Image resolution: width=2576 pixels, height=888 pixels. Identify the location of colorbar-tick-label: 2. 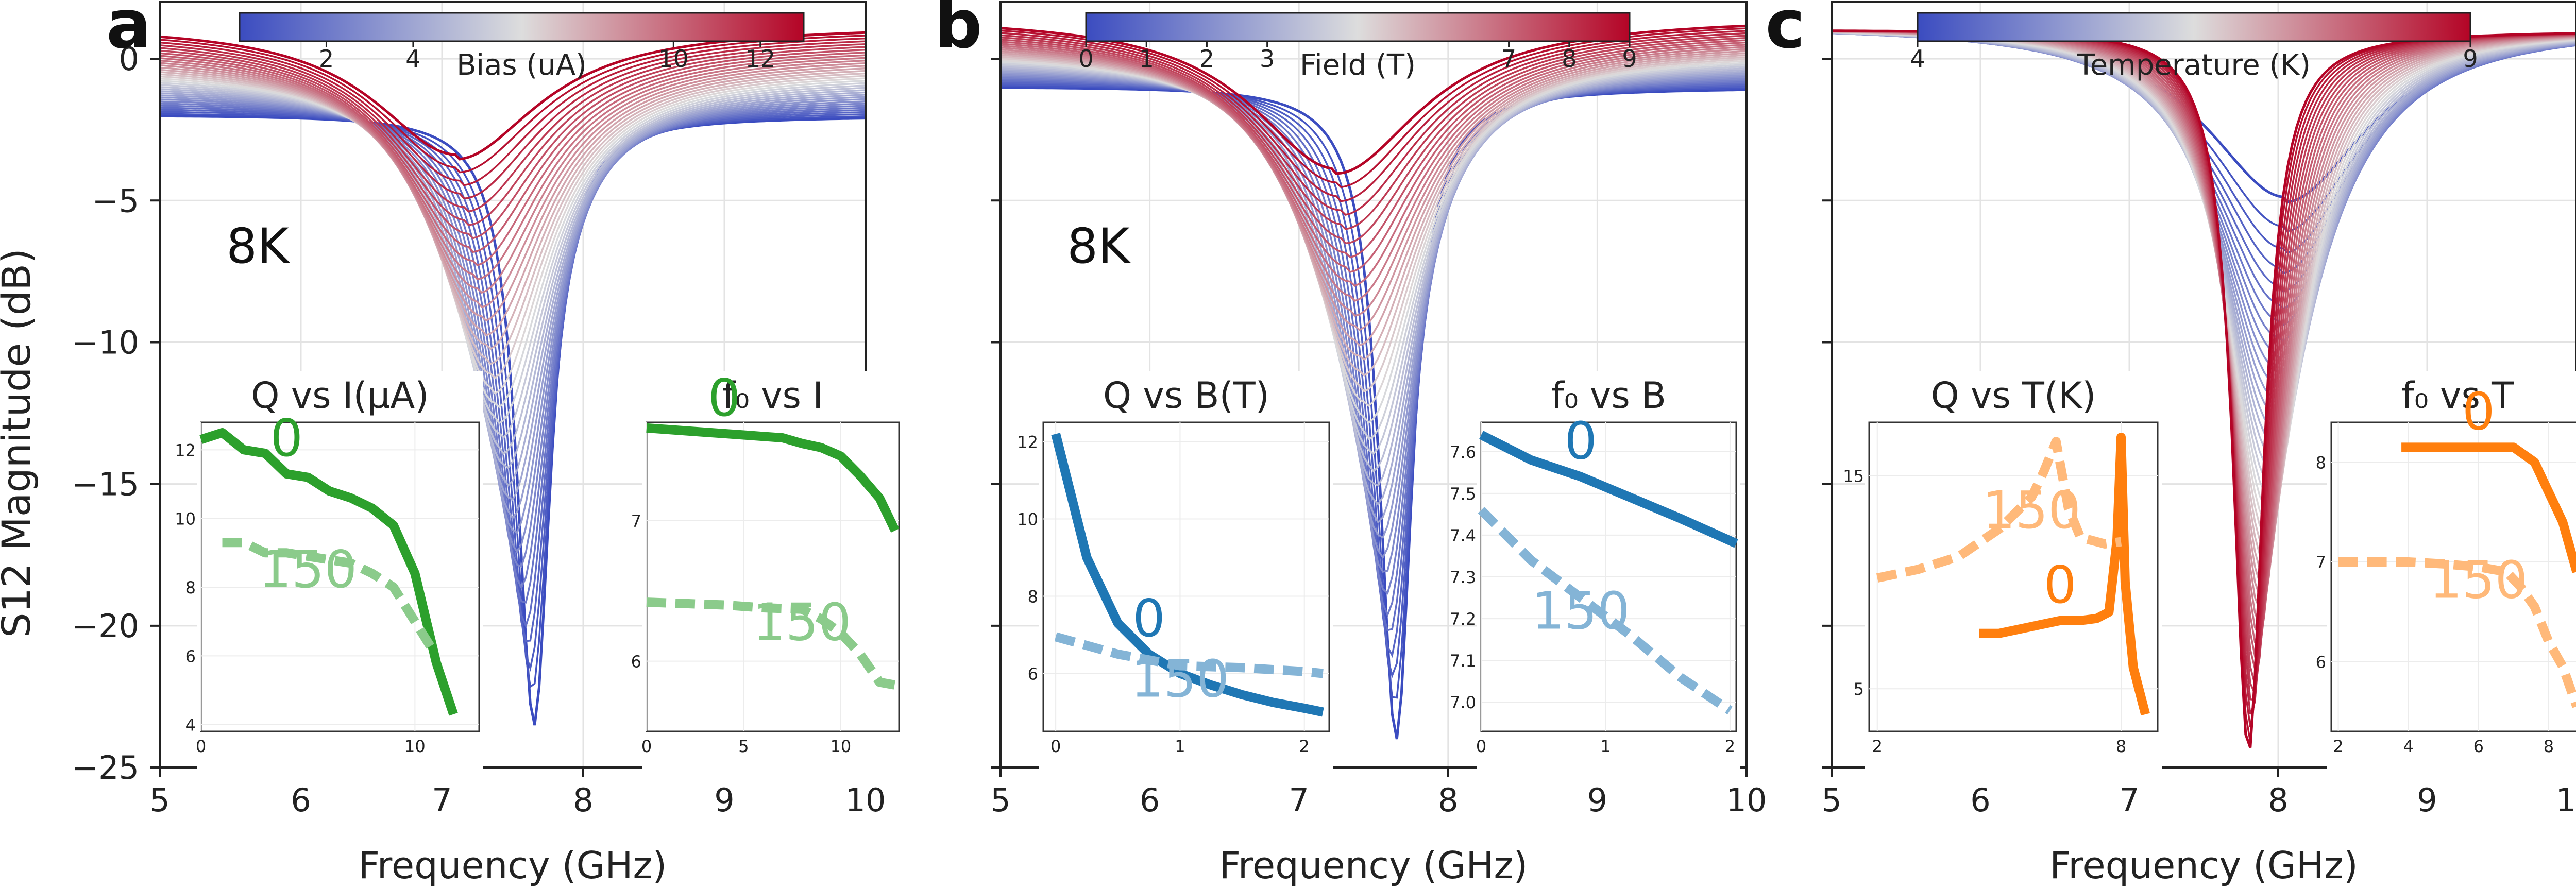
(326, 59).